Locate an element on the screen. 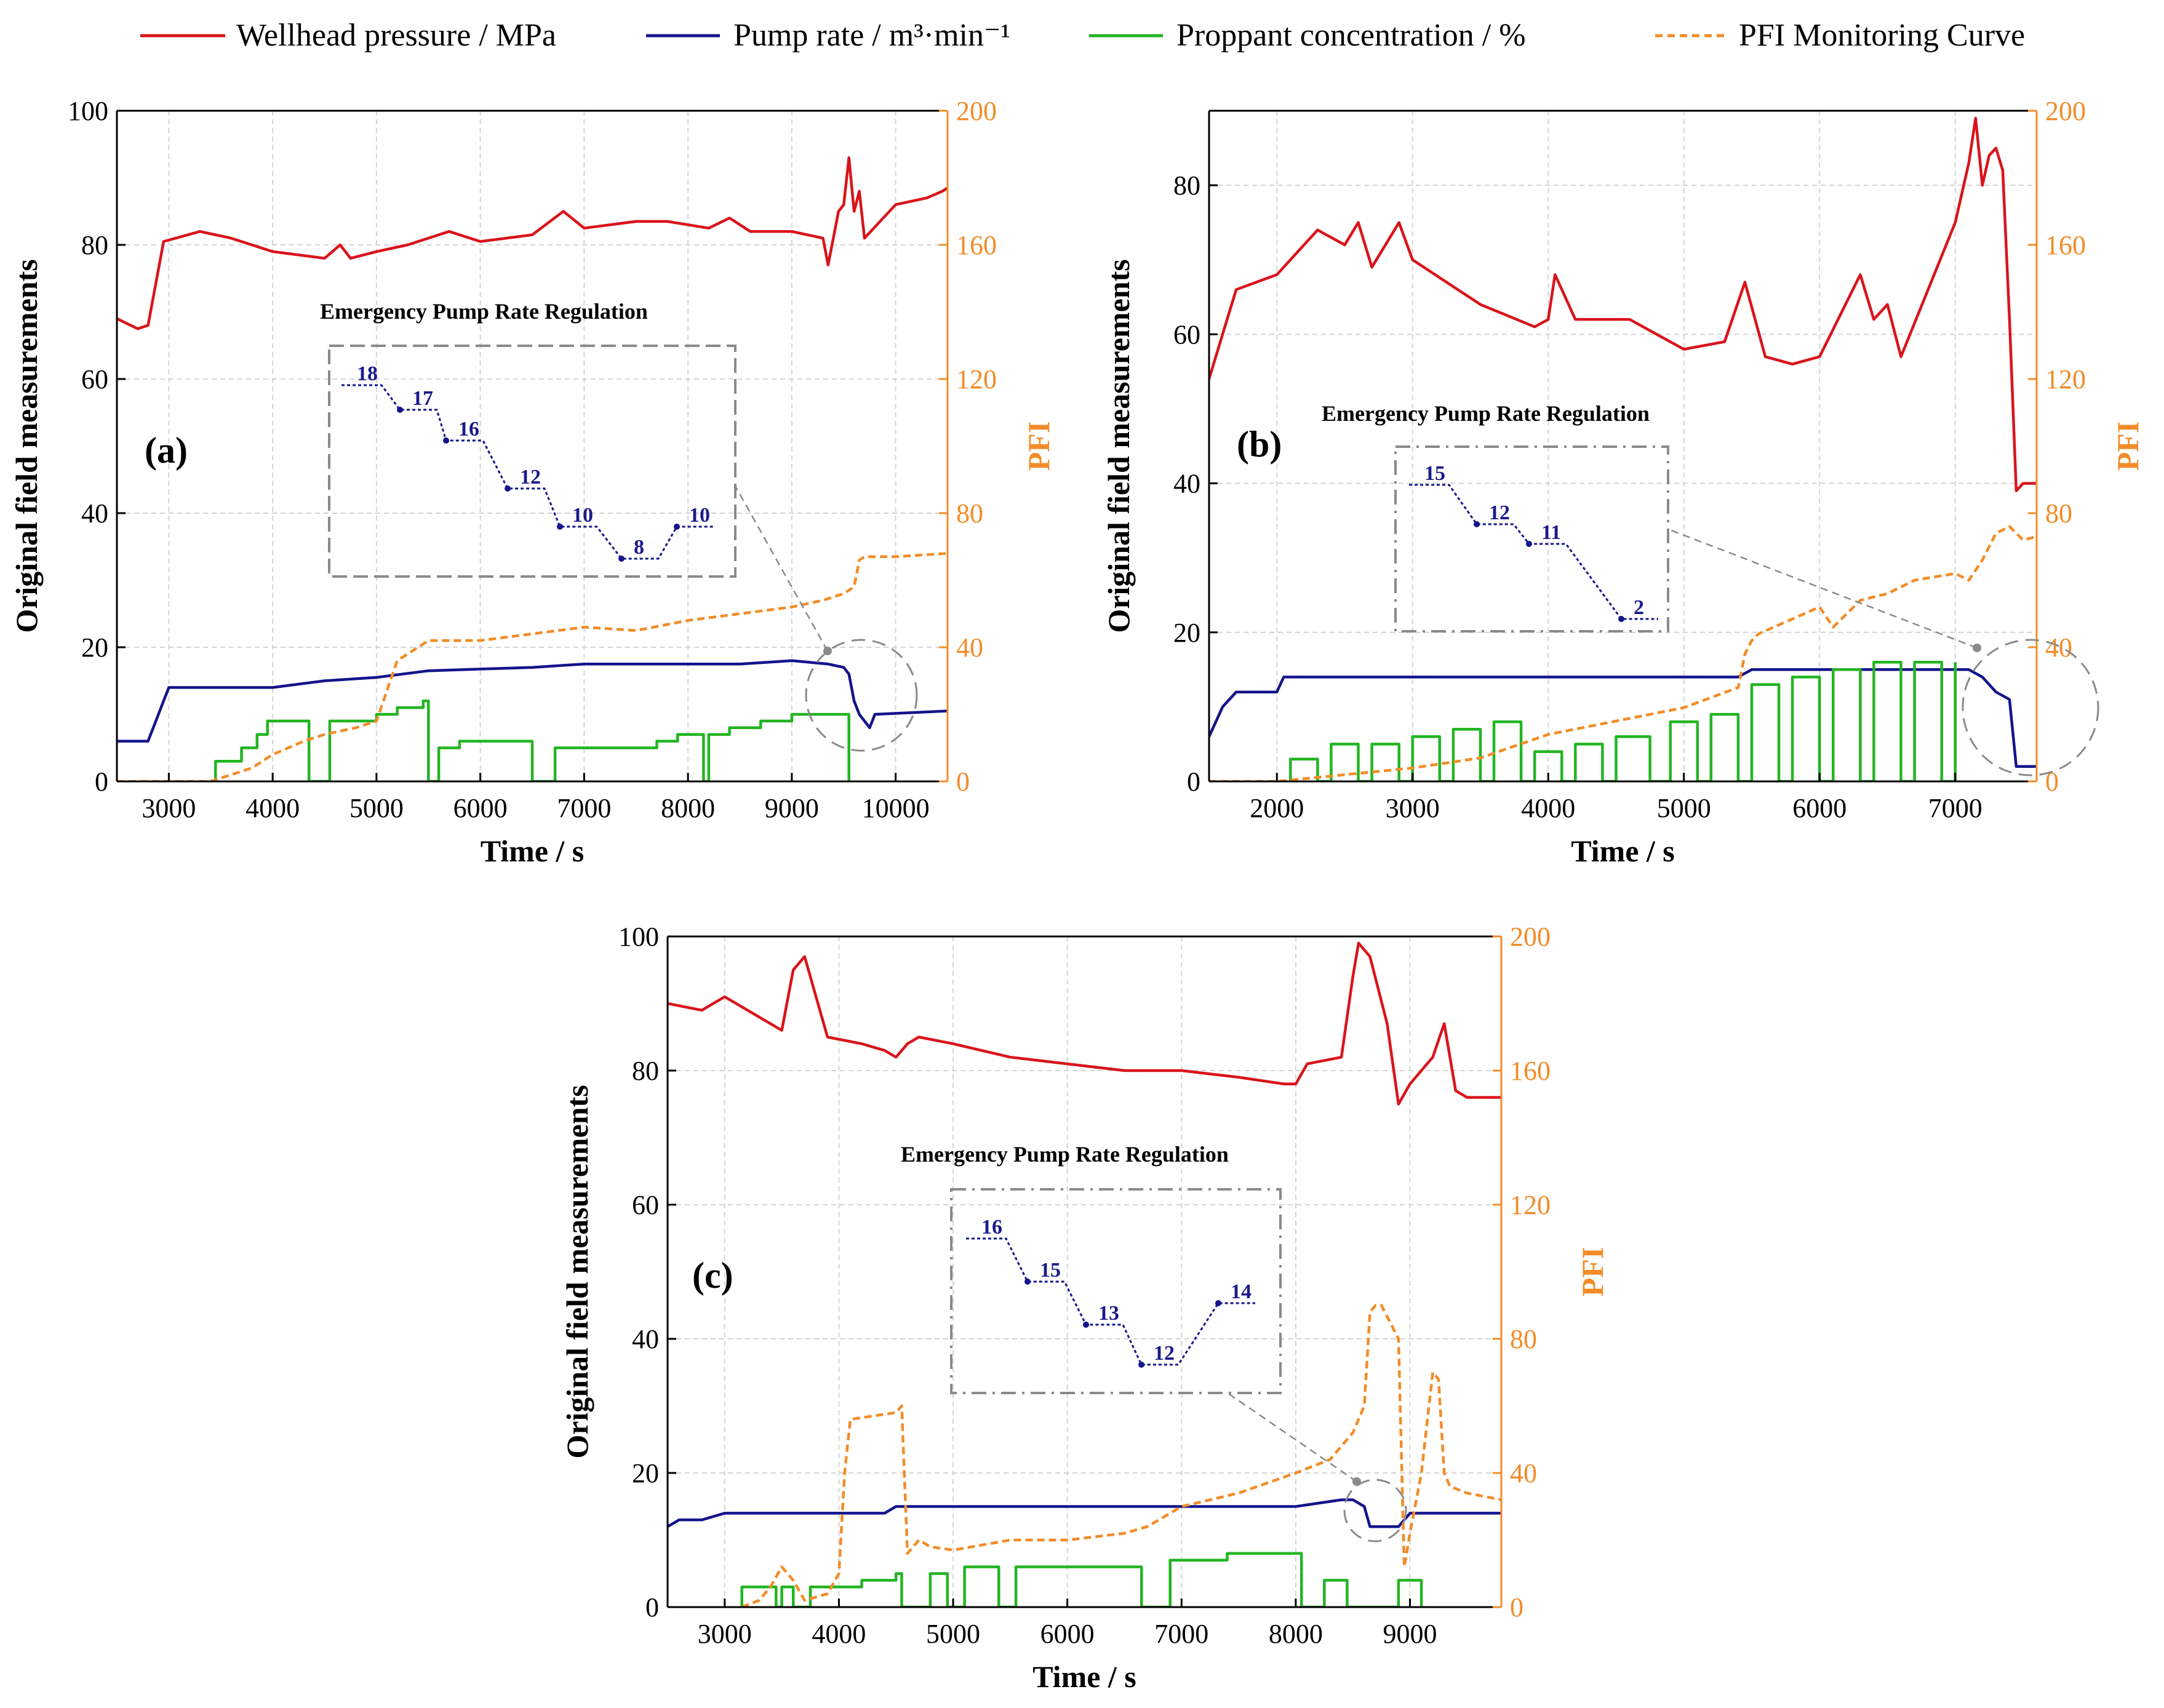 Image resolution: width=2164 pixels, height=1708 pixels. inset-box: Emergency Pump Rate Regulation 15 12 11 2 is located at coordinates (1495, 517).